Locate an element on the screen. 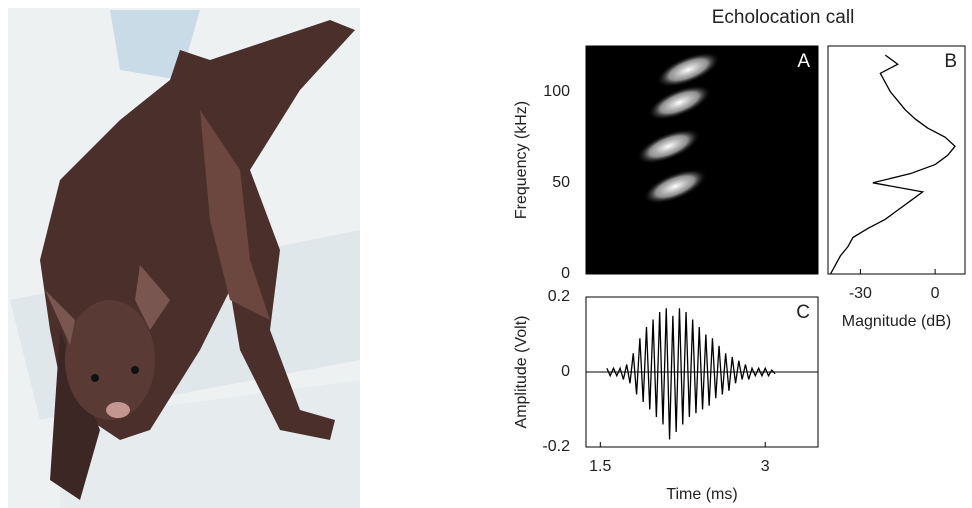 The width and height of the screenshot is (972, 508). y-tick-label: 100 is located at coordinates (556, 91).